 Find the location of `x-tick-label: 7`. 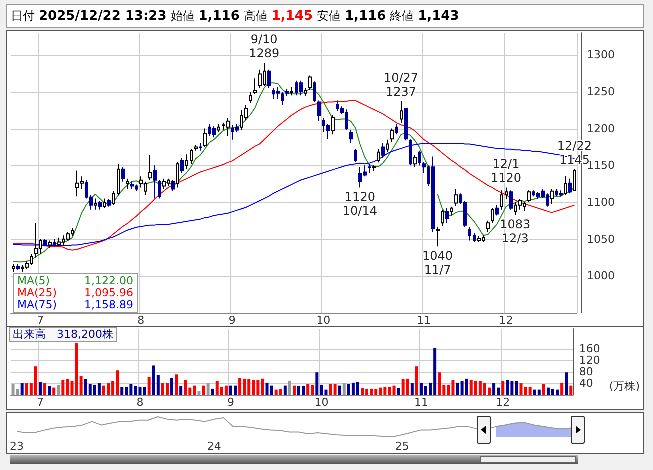

x-tick-label: 7 is located at coordinates (40, 320).